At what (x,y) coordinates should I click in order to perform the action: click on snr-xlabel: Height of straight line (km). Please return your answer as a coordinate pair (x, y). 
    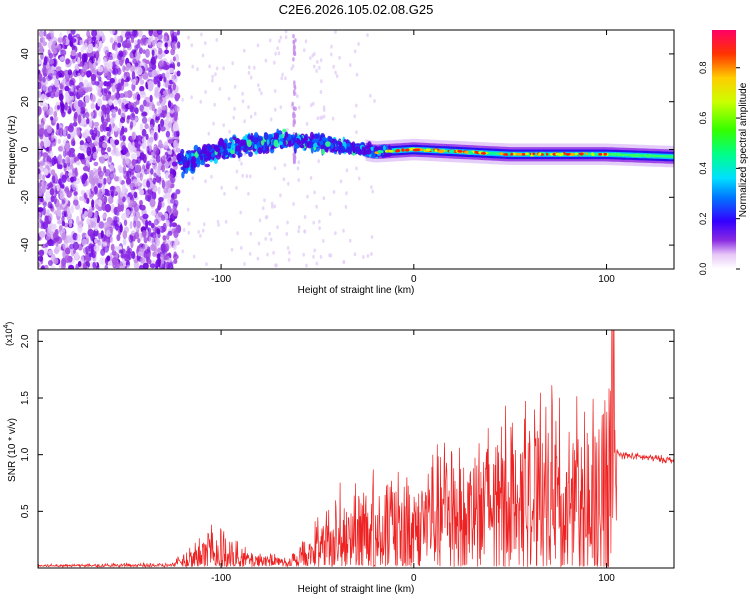
    Looking at the image, I should click on (356, 589).